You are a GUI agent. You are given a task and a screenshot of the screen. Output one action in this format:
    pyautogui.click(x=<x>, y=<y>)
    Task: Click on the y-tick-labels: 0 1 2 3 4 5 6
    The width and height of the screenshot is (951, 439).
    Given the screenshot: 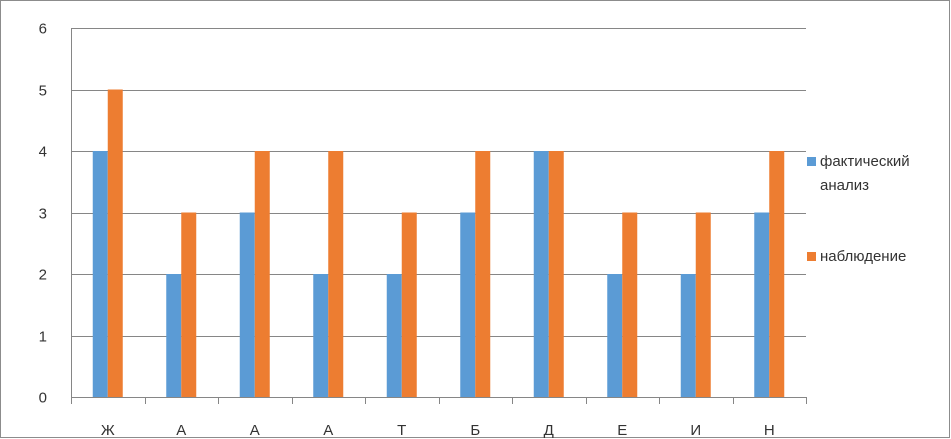 What is the action you would take?
    pyautogui.click(x=43, y=214)
    